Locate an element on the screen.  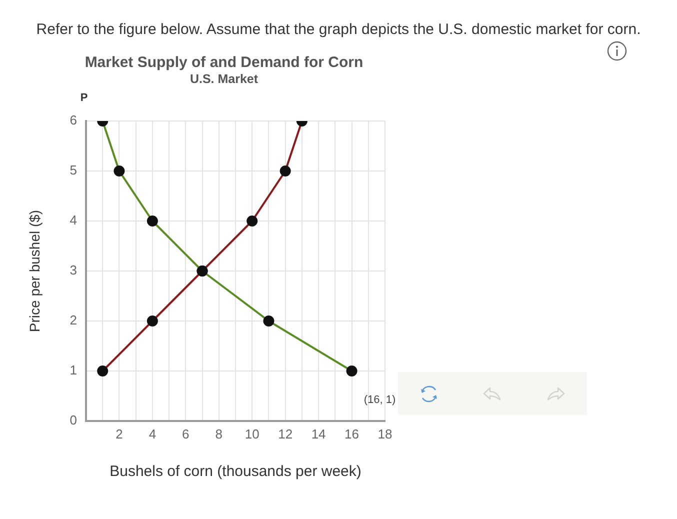
x-tick-label: 12 is located at coordinates (285, 434).